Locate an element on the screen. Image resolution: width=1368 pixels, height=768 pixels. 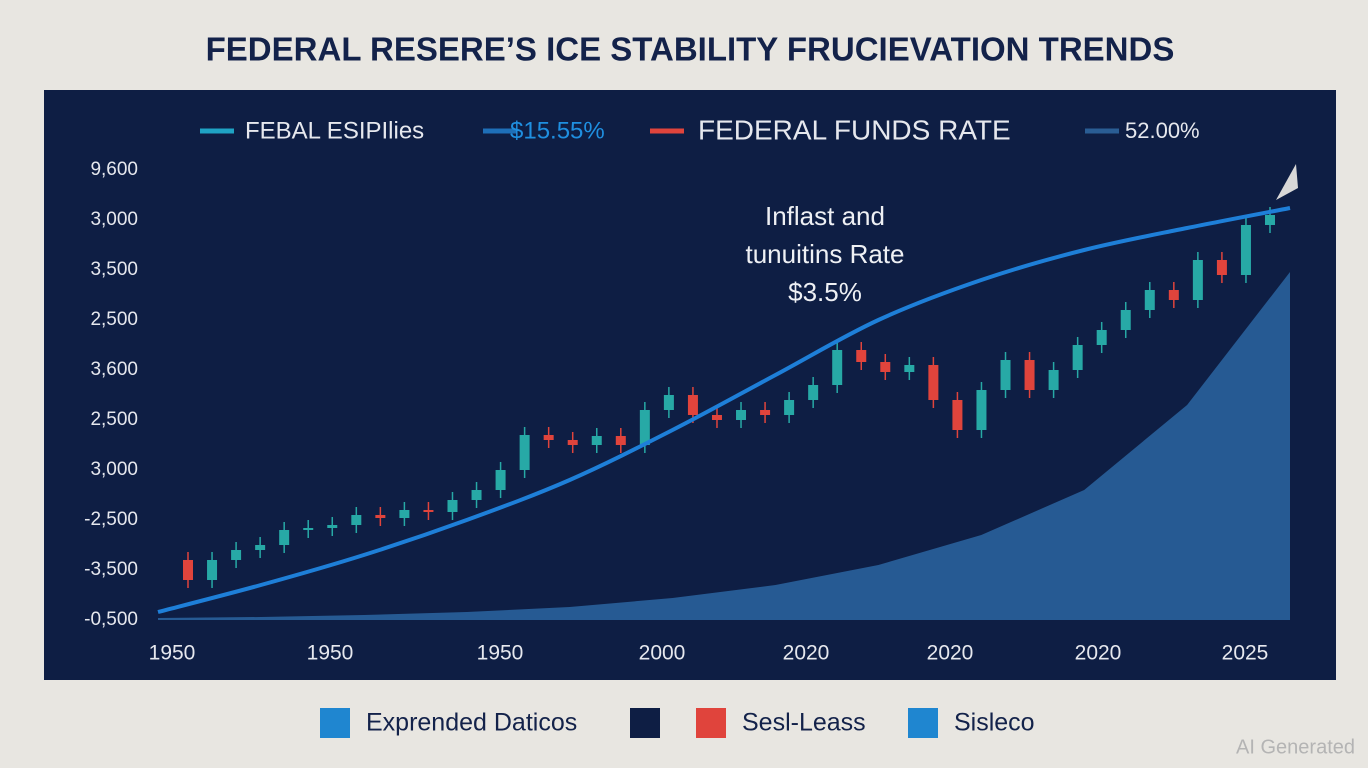
y-axis-label: 9,600 is located at coordinates (114, 169).